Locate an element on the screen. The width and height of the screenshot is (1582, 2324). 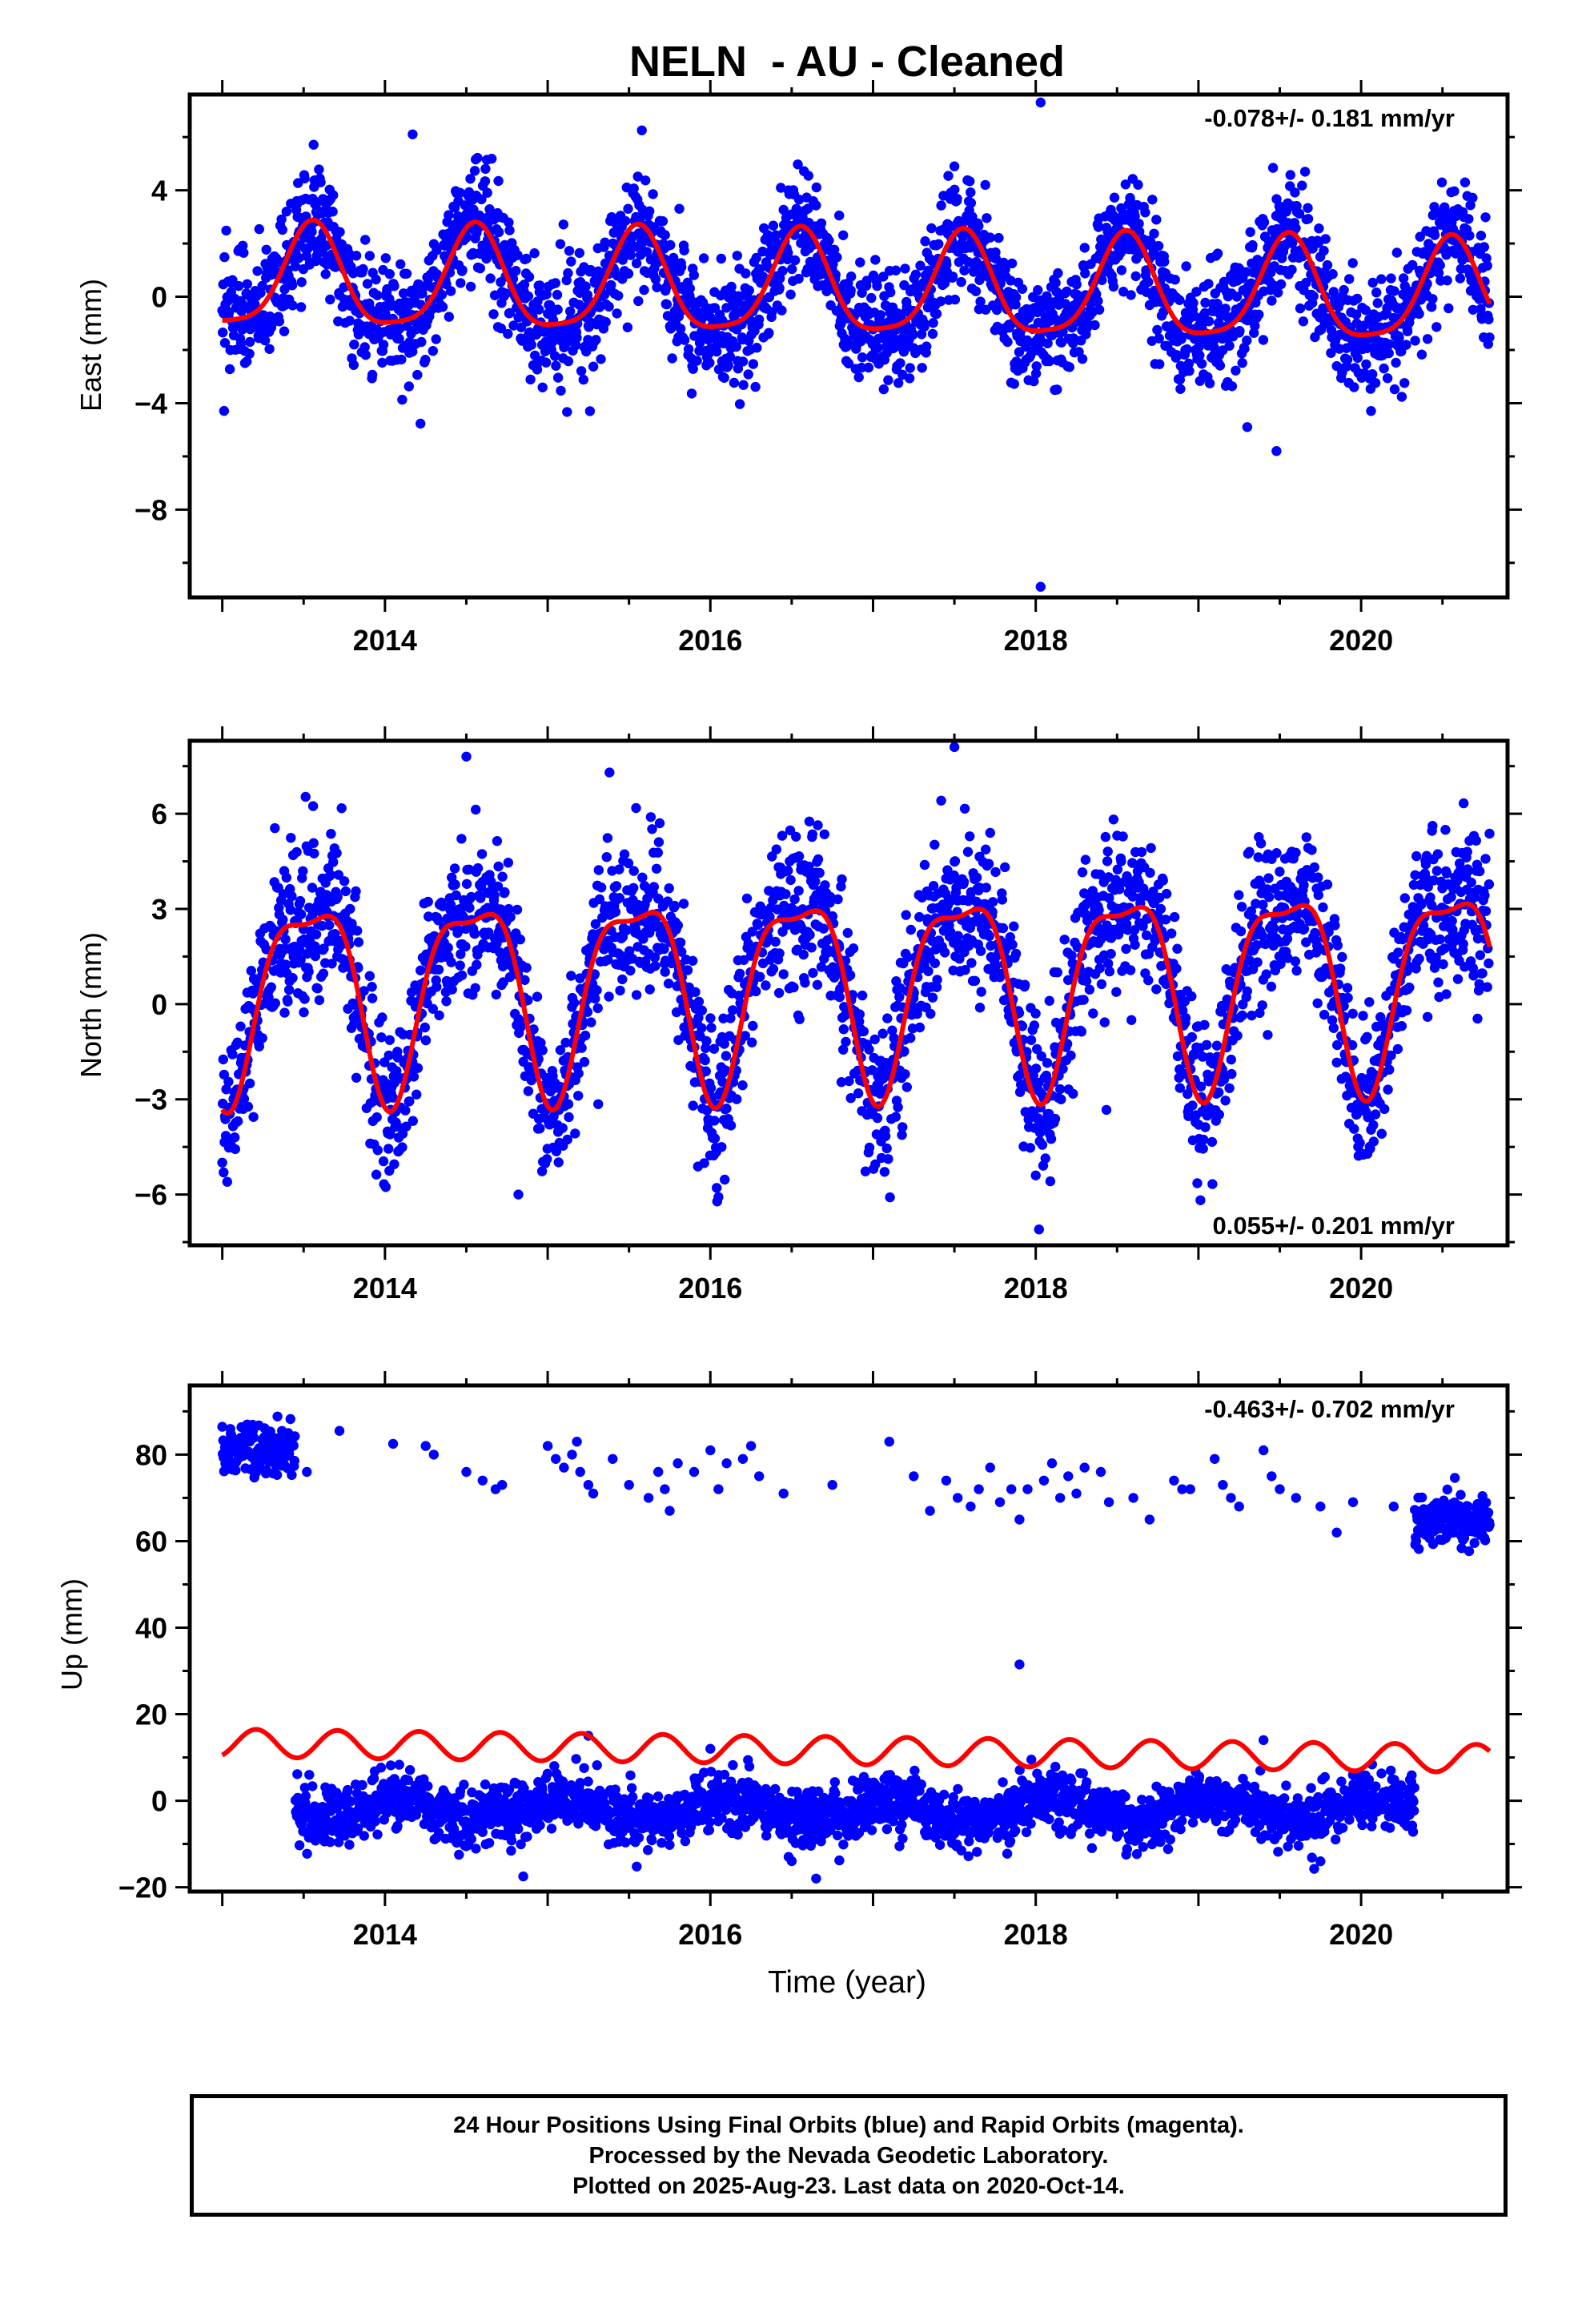
east-outlier-point is located at coordinates (955, 166).